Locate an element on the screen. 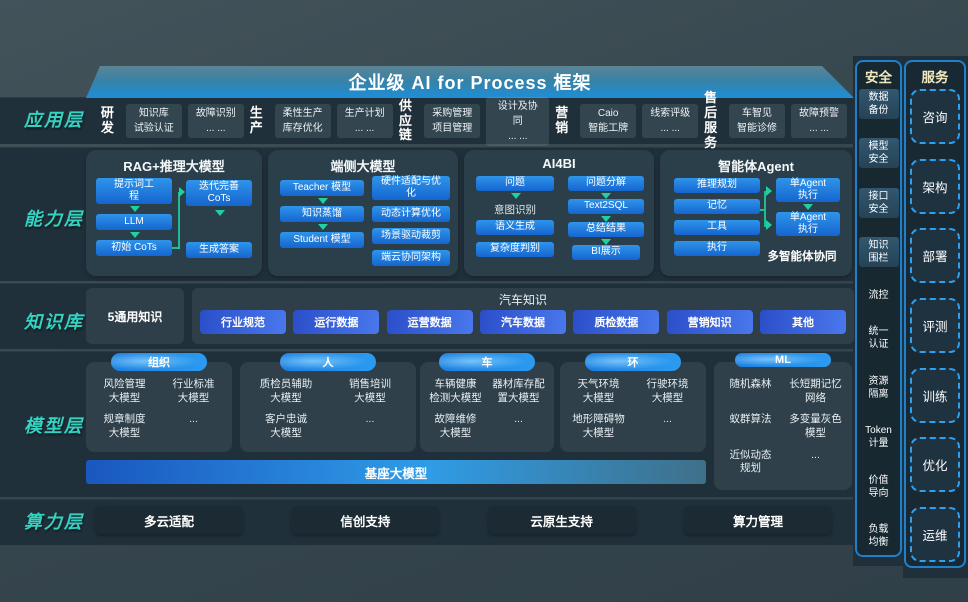 The image size is (968, 602). model-item: 客户忠诚 大模型 is located at coordinates (286, 426).